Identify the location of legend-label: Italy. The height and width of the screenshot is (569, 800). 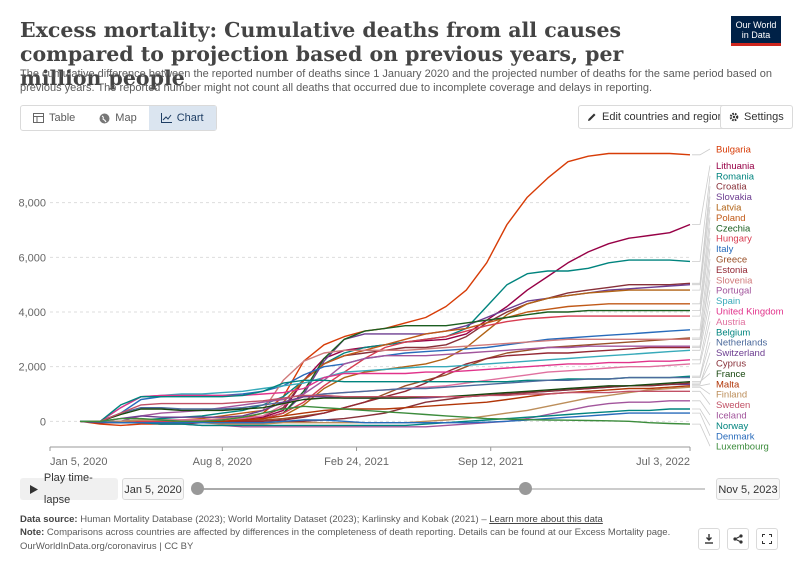
(725, 249).